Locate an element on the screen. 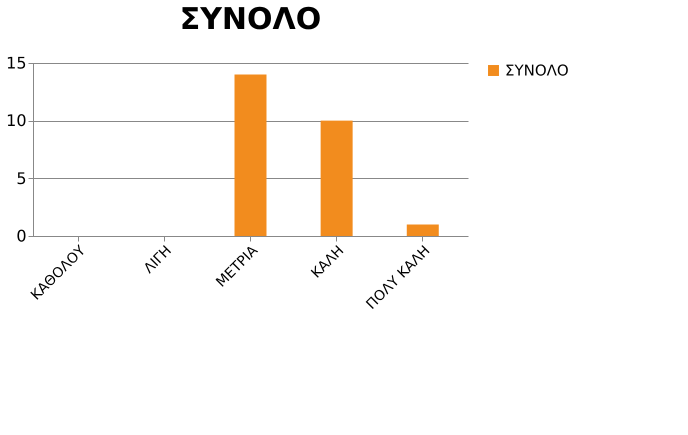  y-tick-label: 10 is located at coordinates (16, 120).